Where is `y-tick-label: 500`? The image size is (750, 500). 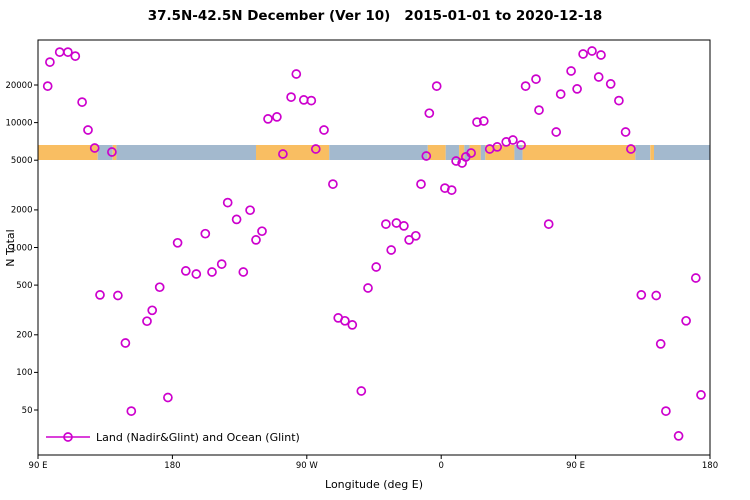
y-tick-label: 500 is located at coordinates (24, 286).